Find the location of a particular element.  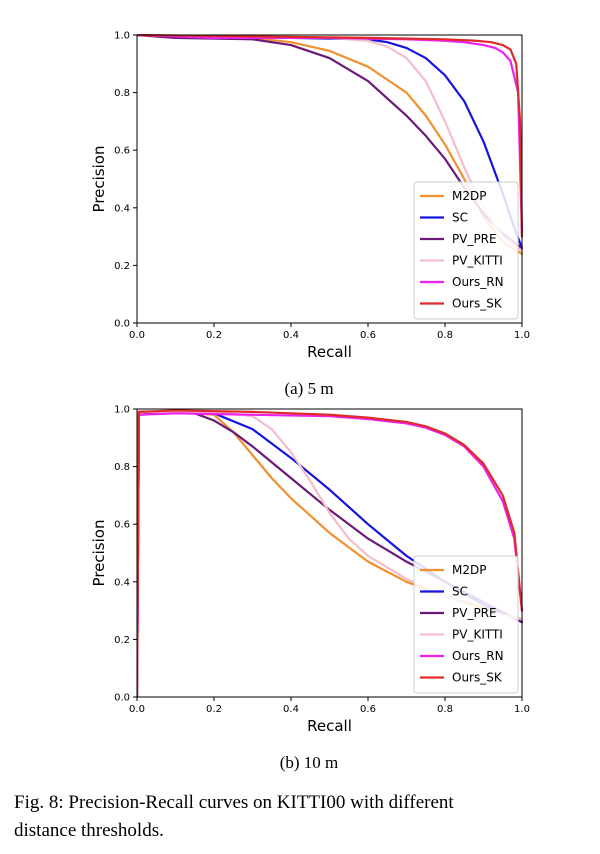

figure-caption-line-2: distance thresholds. is located at coordinates (89, 830).